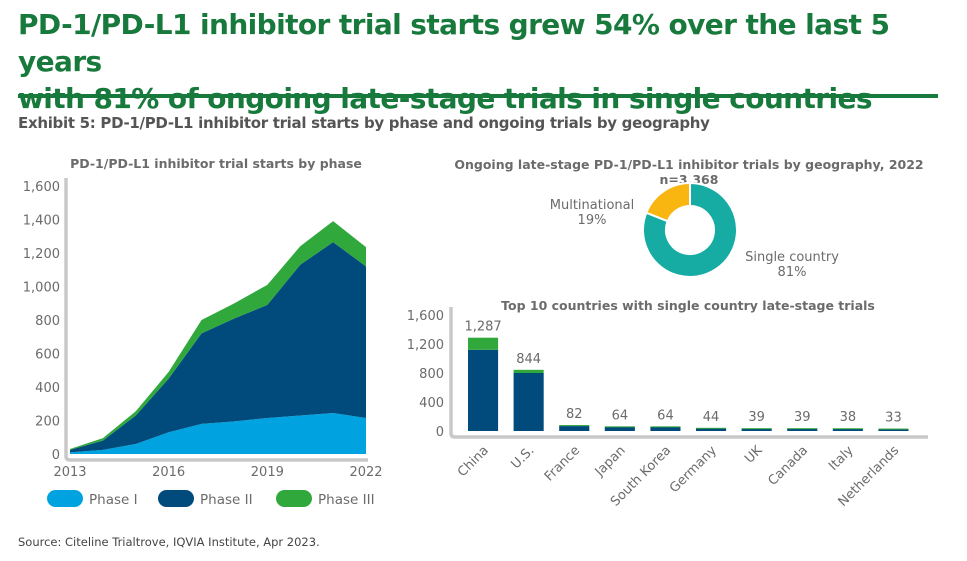 The width and height of the screenshot is (967, 561). I want to click on bar-category-label: France, so click(562, 463).